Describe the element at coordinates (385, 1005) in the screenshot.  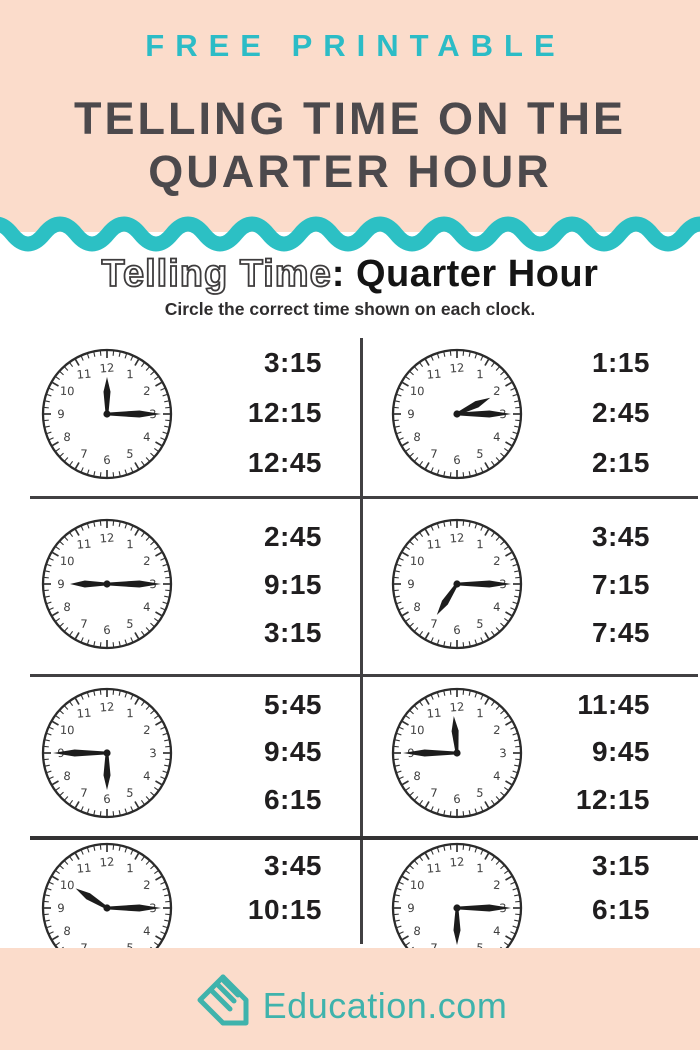
I see `brand-name: Education.com` at that location.